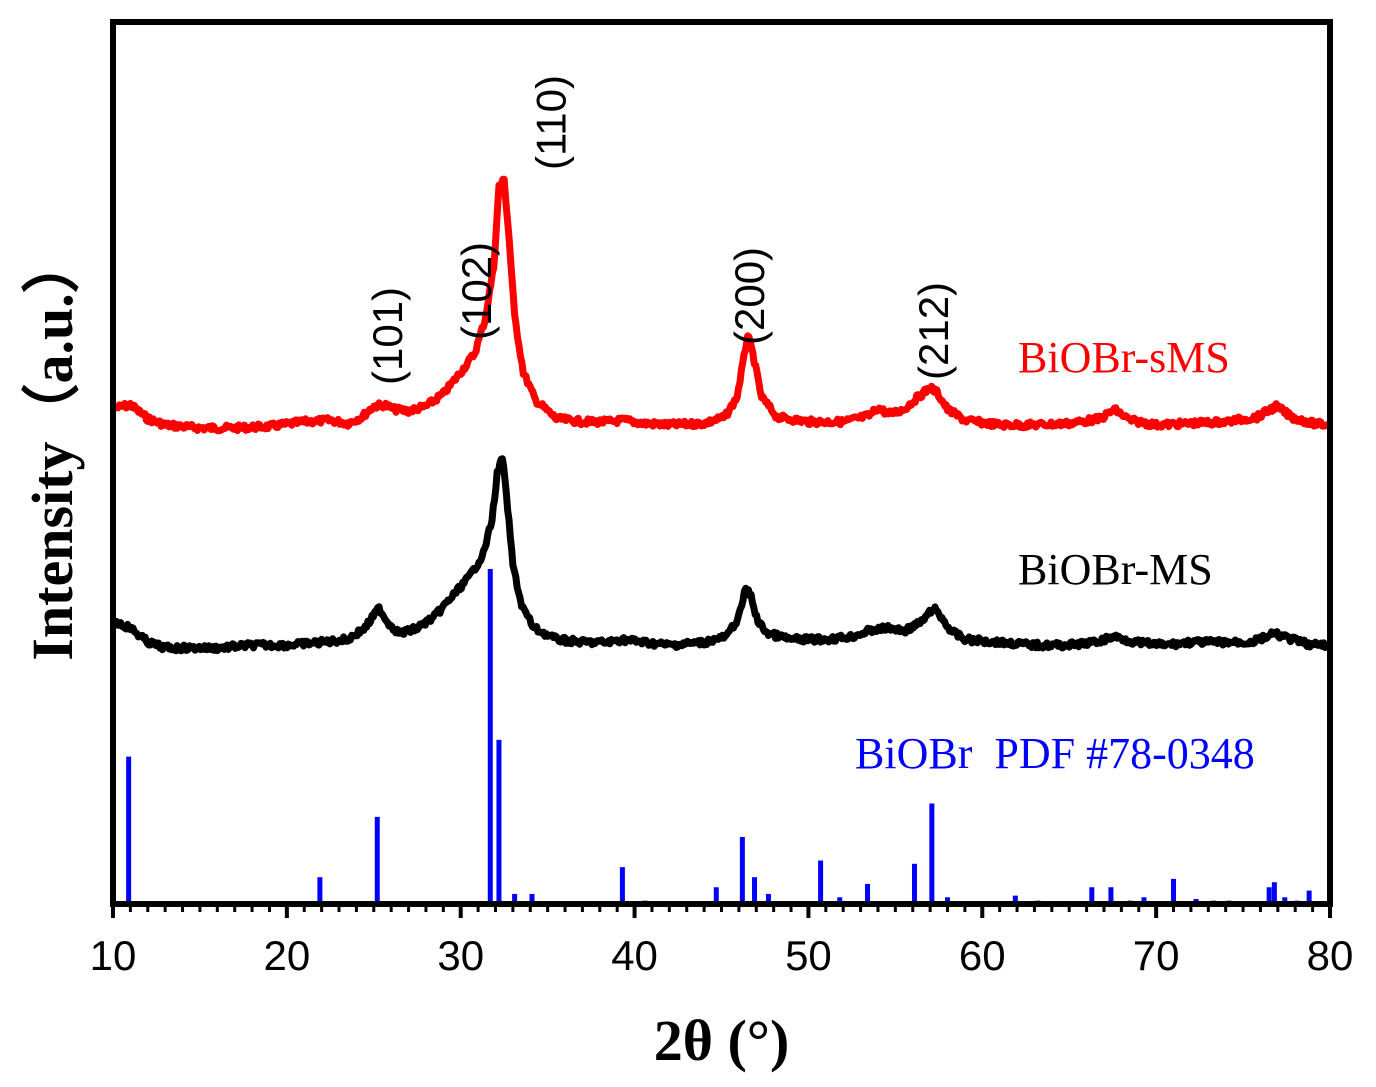 The height and width of the screenshot is (1087, 1376). Describe the element at coordinates (1124, 357) in the screenshot. I see `series-label: BiOBr-sMS` at that location.